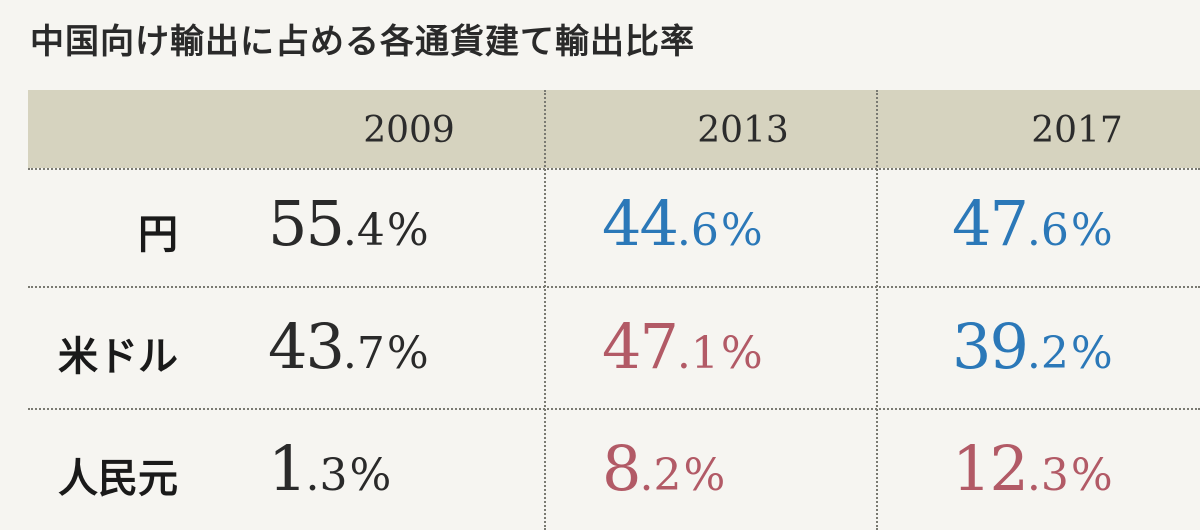 The height and width of the screenshot is (530, 1200). What do you see at coordinates (990, 346) in the screenshot?
I see `value-integer-part: 39` at bounding box center [990, 346].